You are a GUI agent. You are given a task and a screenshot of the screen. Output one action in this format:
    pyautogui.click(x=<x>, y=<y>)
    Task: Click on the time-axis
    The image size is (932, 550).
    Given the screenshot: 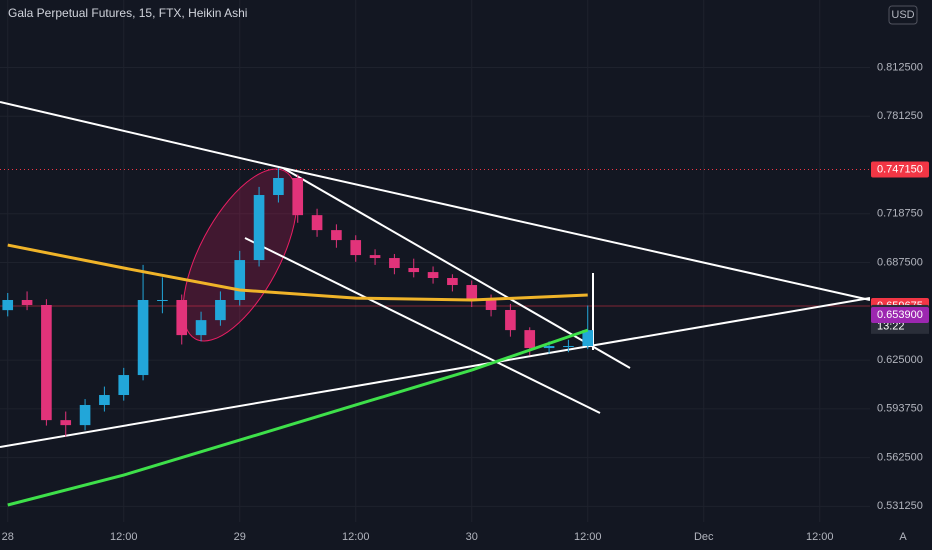 What is the action you would take?
    pyautogui.click(x=466, y=536)
    